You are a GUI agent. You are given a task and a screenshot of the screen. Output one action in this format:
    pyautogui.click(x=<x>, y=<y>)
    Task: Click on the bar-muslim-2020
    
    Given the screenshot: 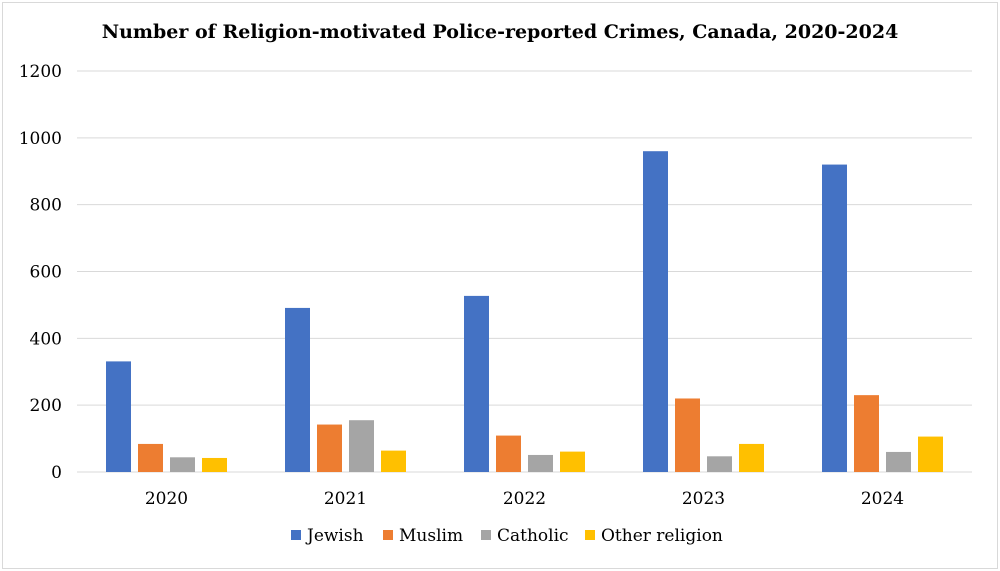 What is the action you would take?
    pyautogui.click(x=150, y=457)
    